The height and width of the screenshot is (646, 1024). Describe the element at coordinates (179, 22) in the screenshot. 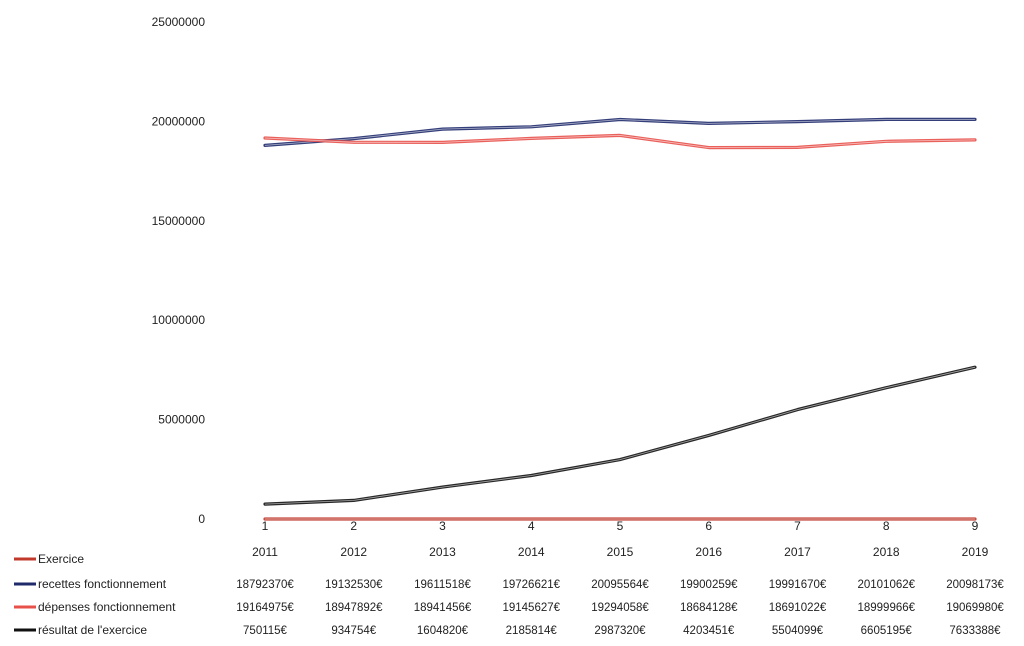

I see `y-tick-label: 25000000` at that location.